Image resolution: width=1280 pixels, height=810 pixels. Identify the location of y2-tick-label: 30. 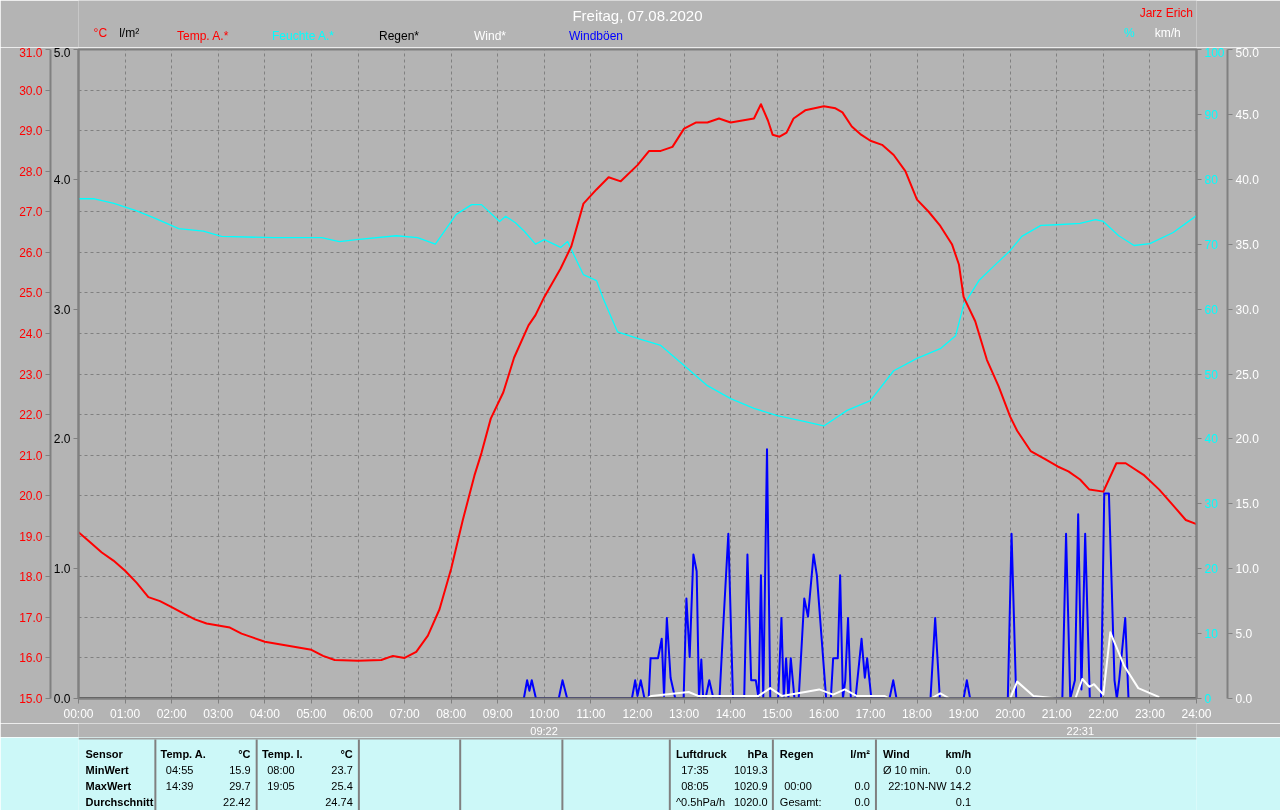
(1211, 504).